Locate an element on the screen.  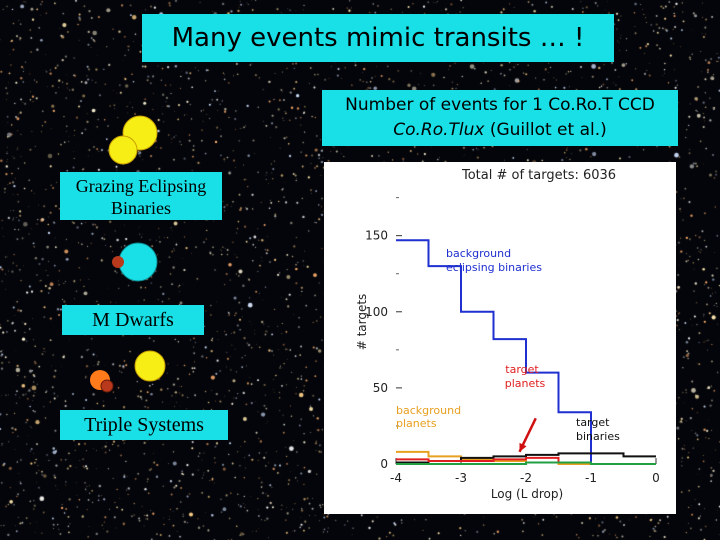
annotation-target-planets-2: planets is located at coordinates (525, 383).